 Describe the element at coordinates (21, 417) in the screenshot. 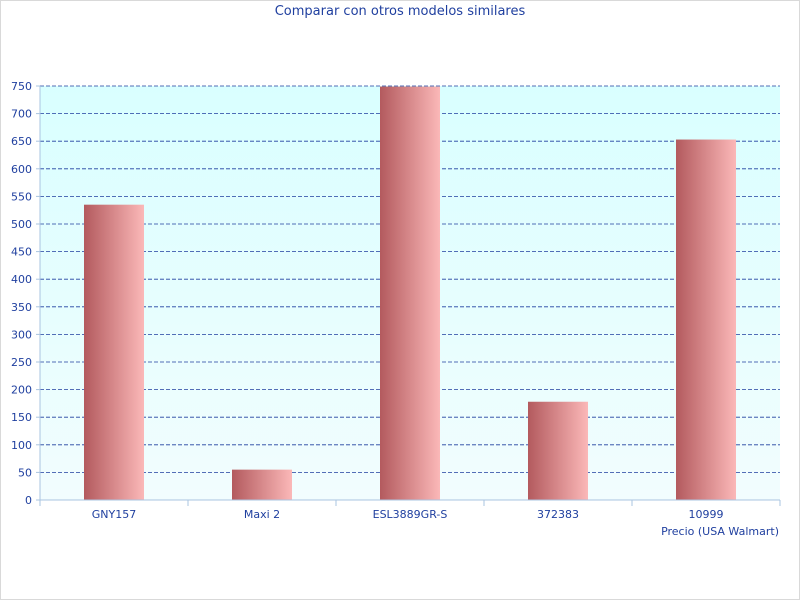

I see `y-tick-label: 150` at that location.